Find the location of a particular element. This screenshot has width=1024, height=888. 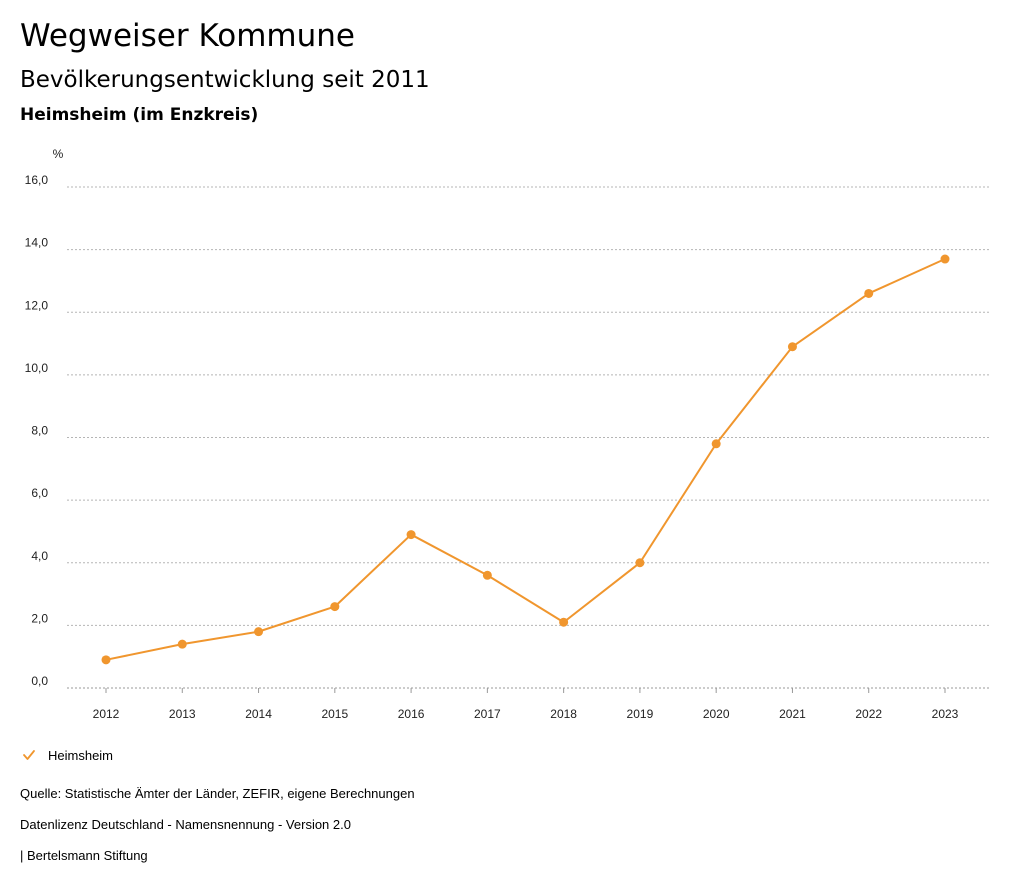

y-tick-label: 14,0 is located at coordinates (37, 243).